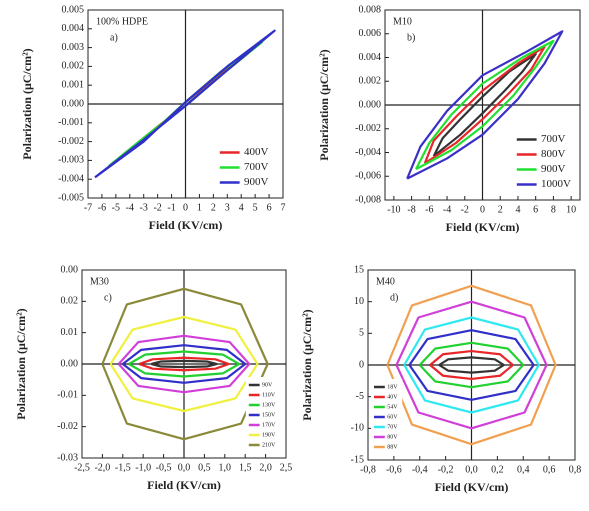 Image resolution: width=589 pixels, height=511 pixels. Describe the element at coordinates (553, 169) in the screenshot. I see `legend-label: 900V` at that location.